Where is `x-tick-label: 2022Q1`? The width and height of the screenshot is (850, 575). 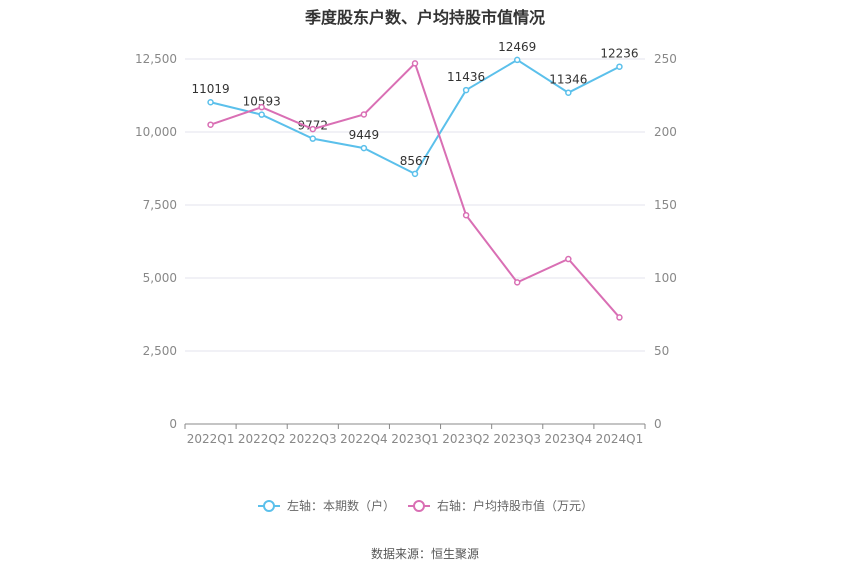
x-tick-label: 2022Q1 is located at coordinates (211, 439).